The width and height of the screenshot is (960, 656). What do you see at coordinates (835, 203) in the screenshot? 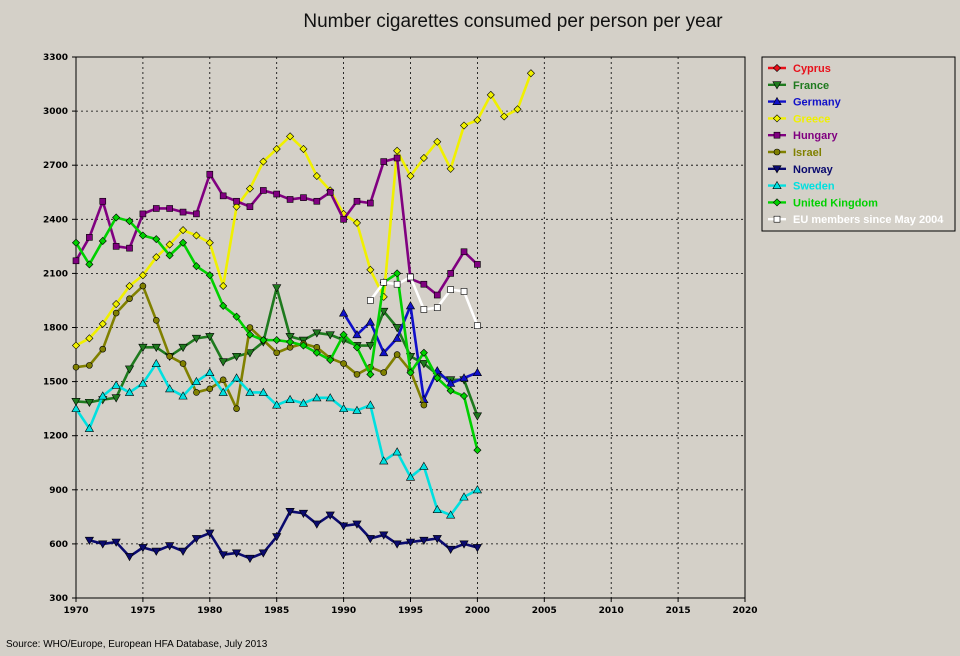
I see `legend-label: United Kingdom` at bounding box center [835, 203].